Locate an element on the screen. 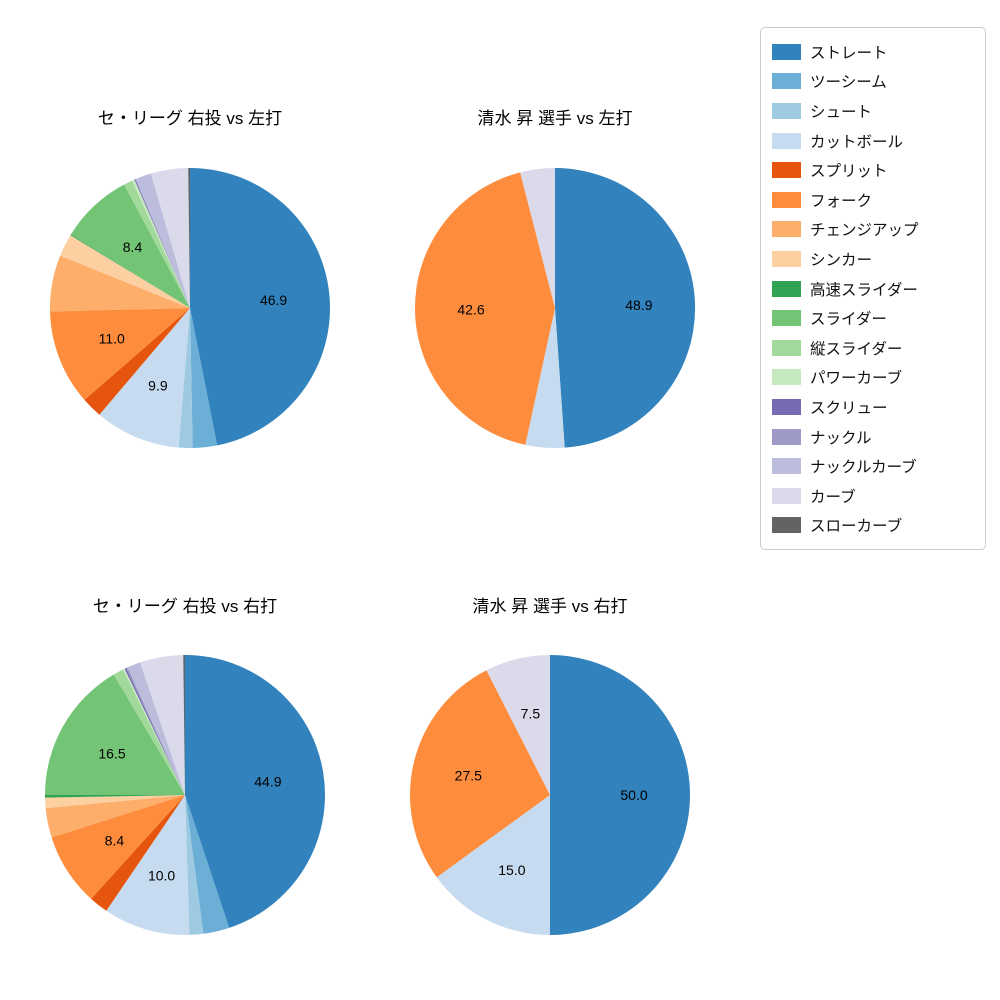 This screenshot has width=1000, height=1000. legend-item: スクリュー is located at coordinates (873, 407).